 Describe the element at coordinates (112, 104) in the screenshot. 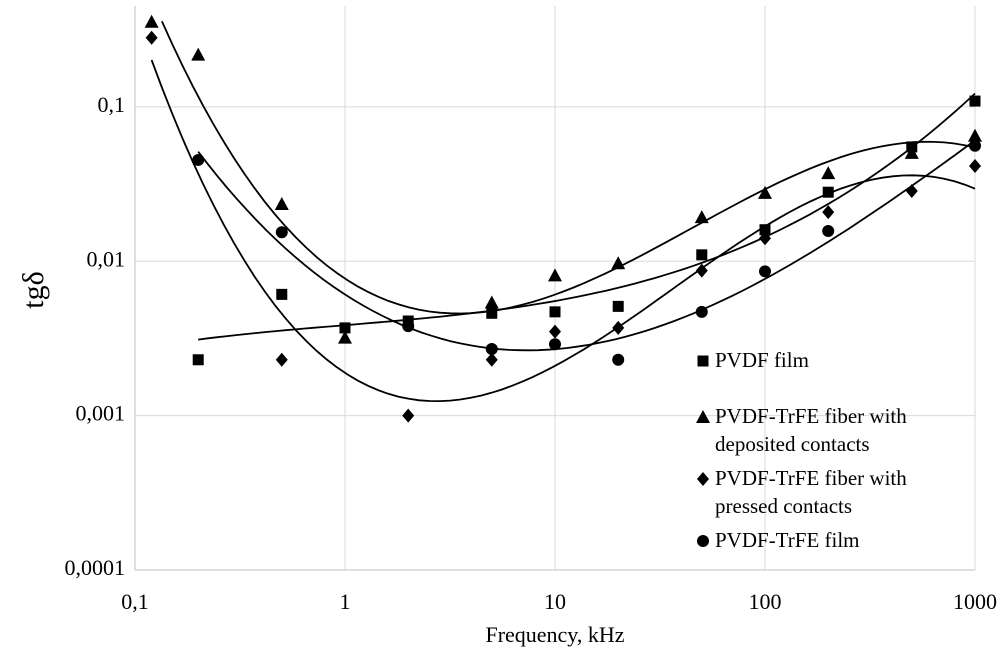

I see `y-tick-label: 0,1` at that location.